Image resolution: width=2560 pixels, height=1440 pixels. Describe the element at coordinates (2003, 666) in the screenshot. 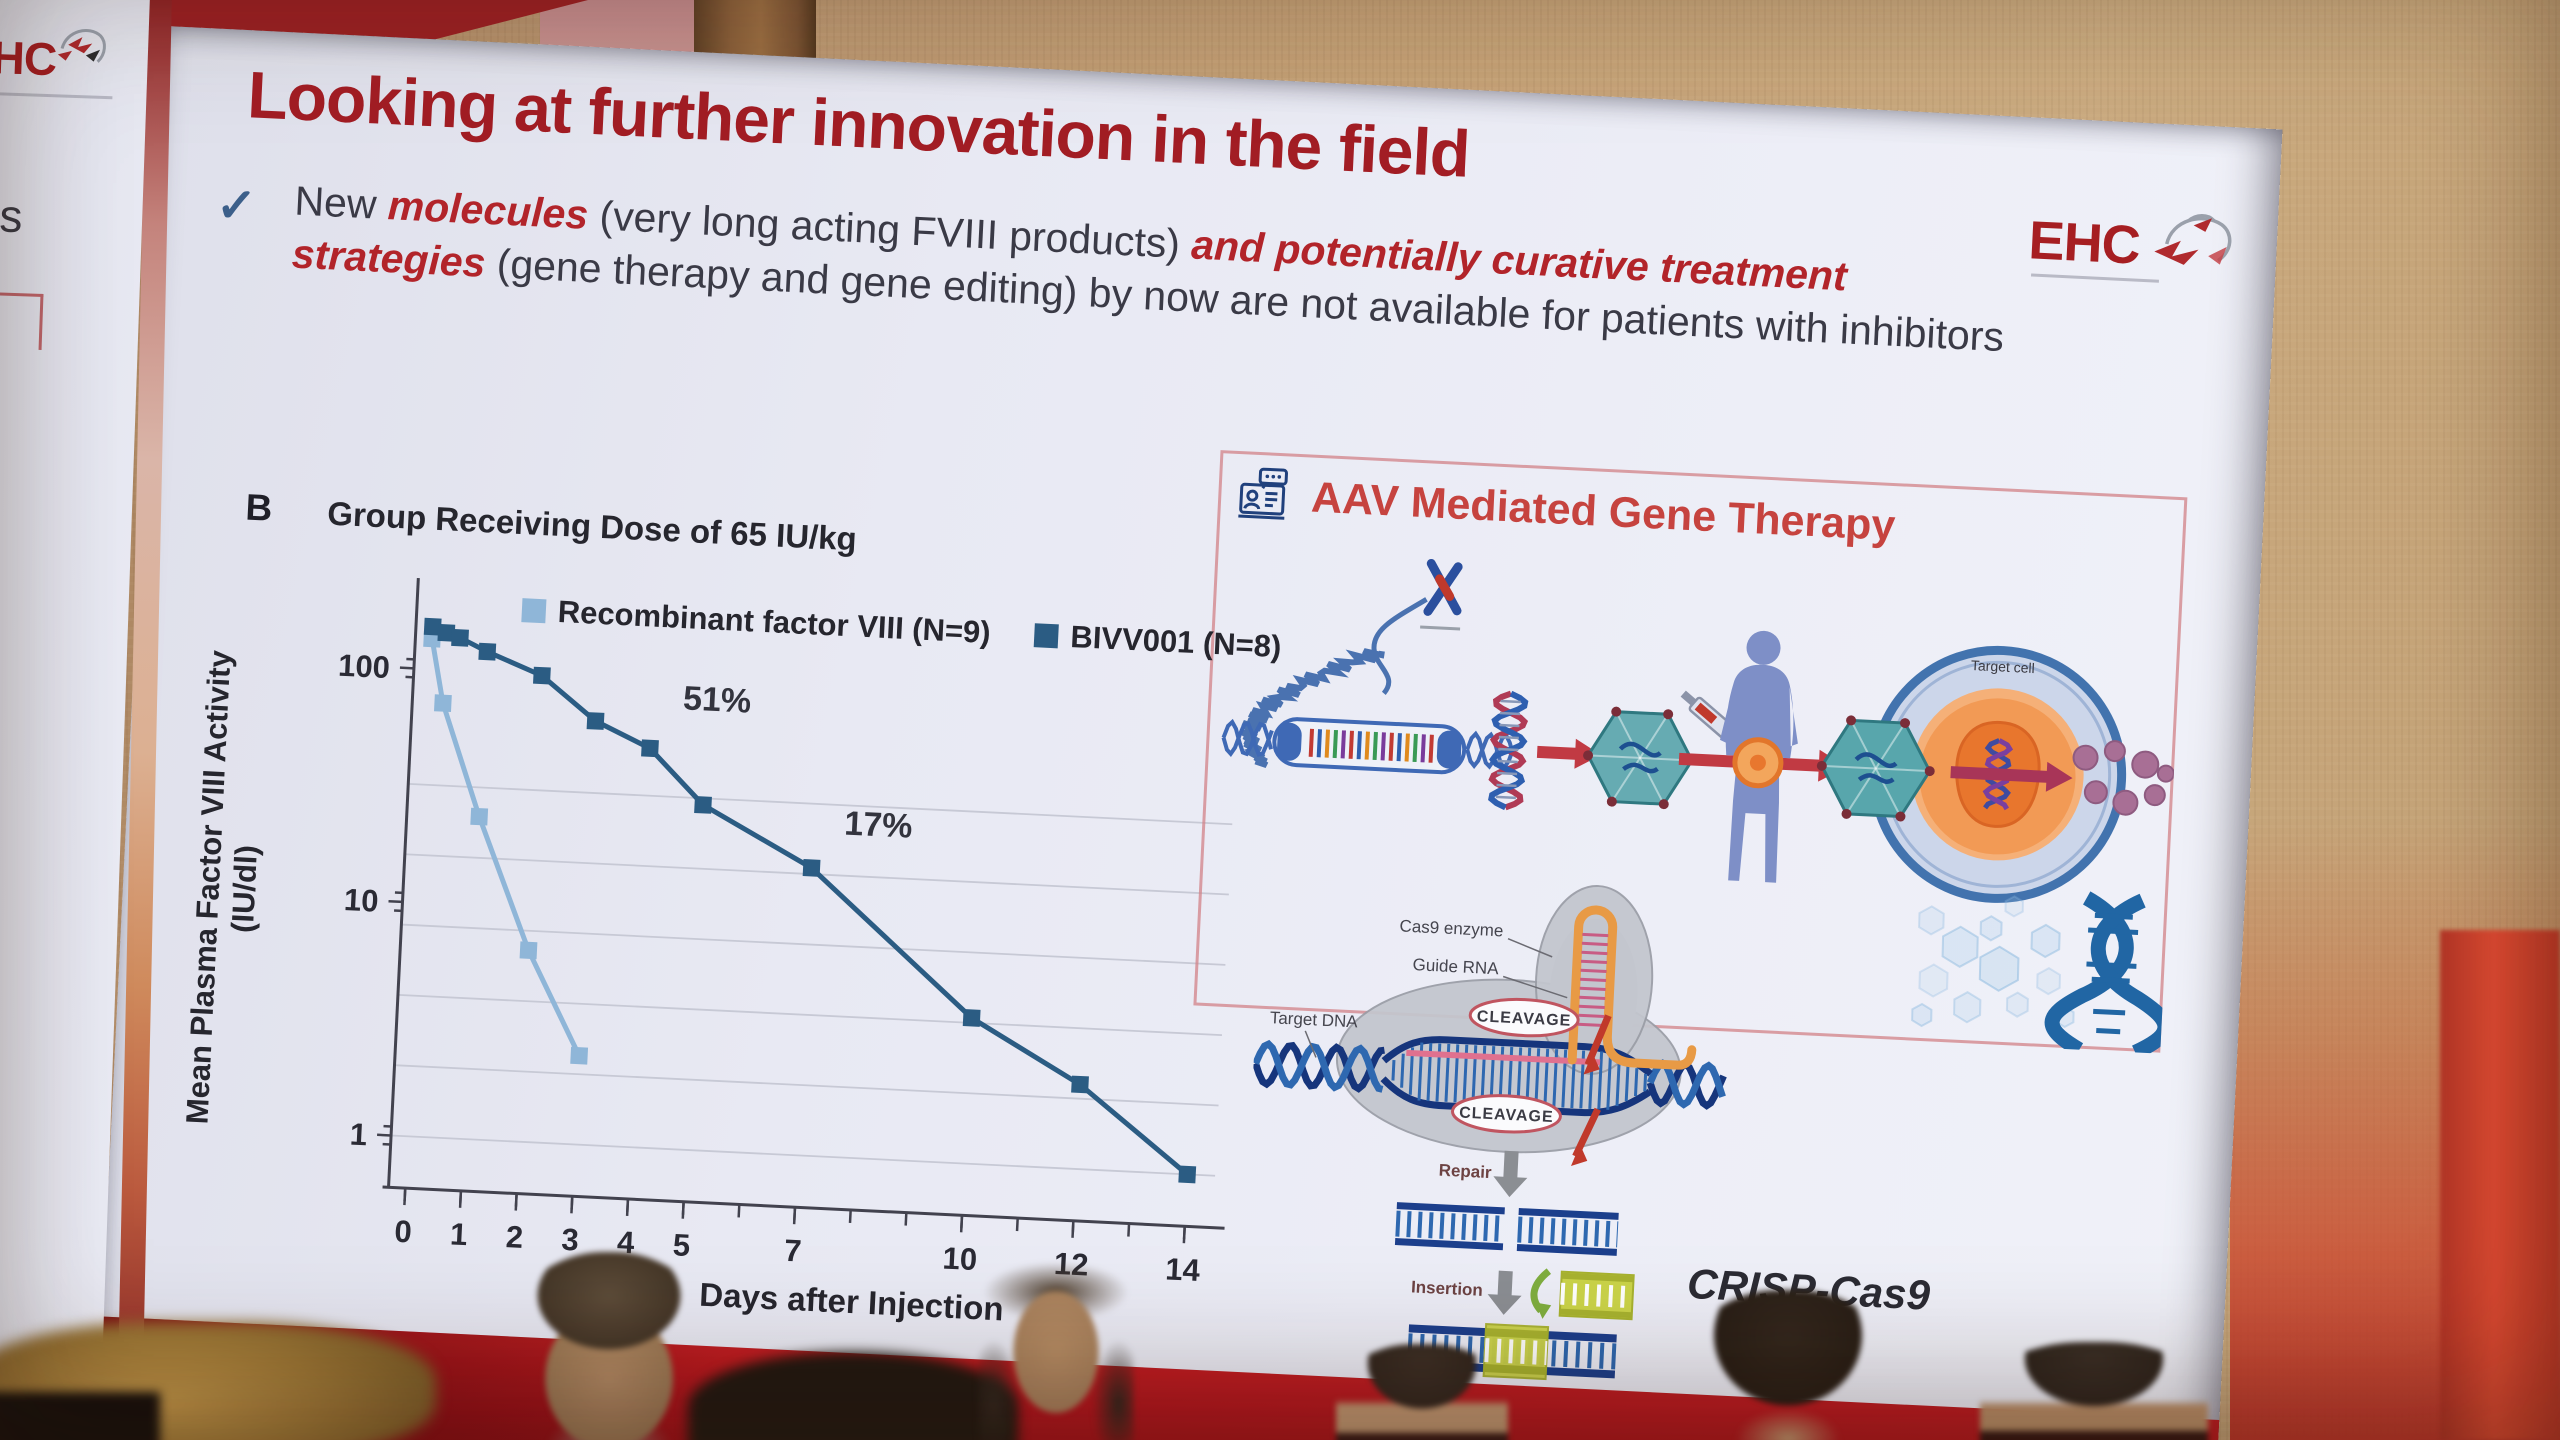

I see `target-cell-label: Target cell` at that location.